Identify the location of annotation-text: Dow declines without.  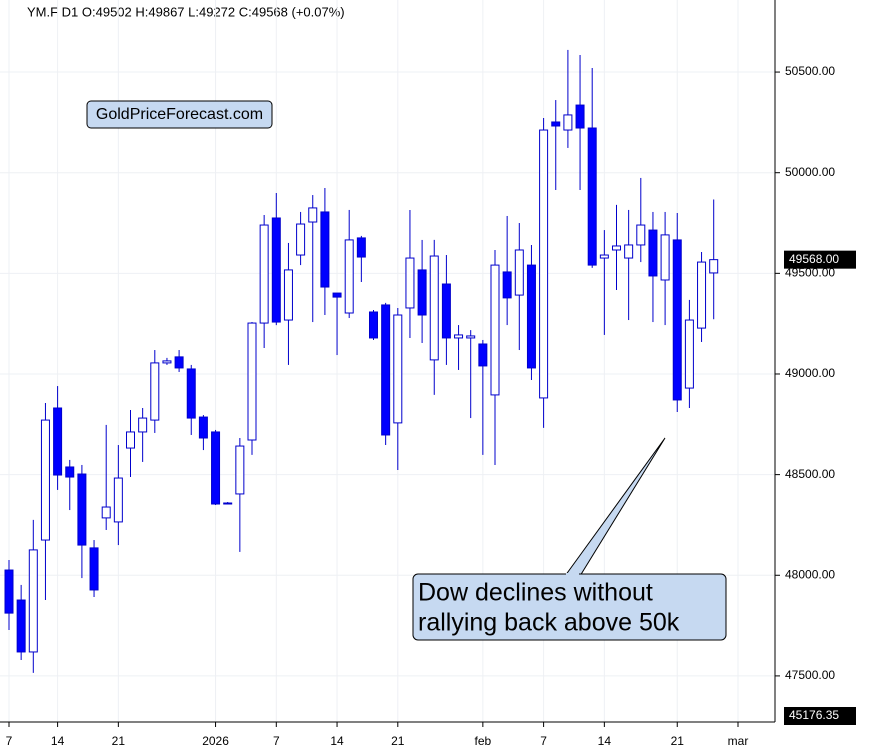
(535, 593).